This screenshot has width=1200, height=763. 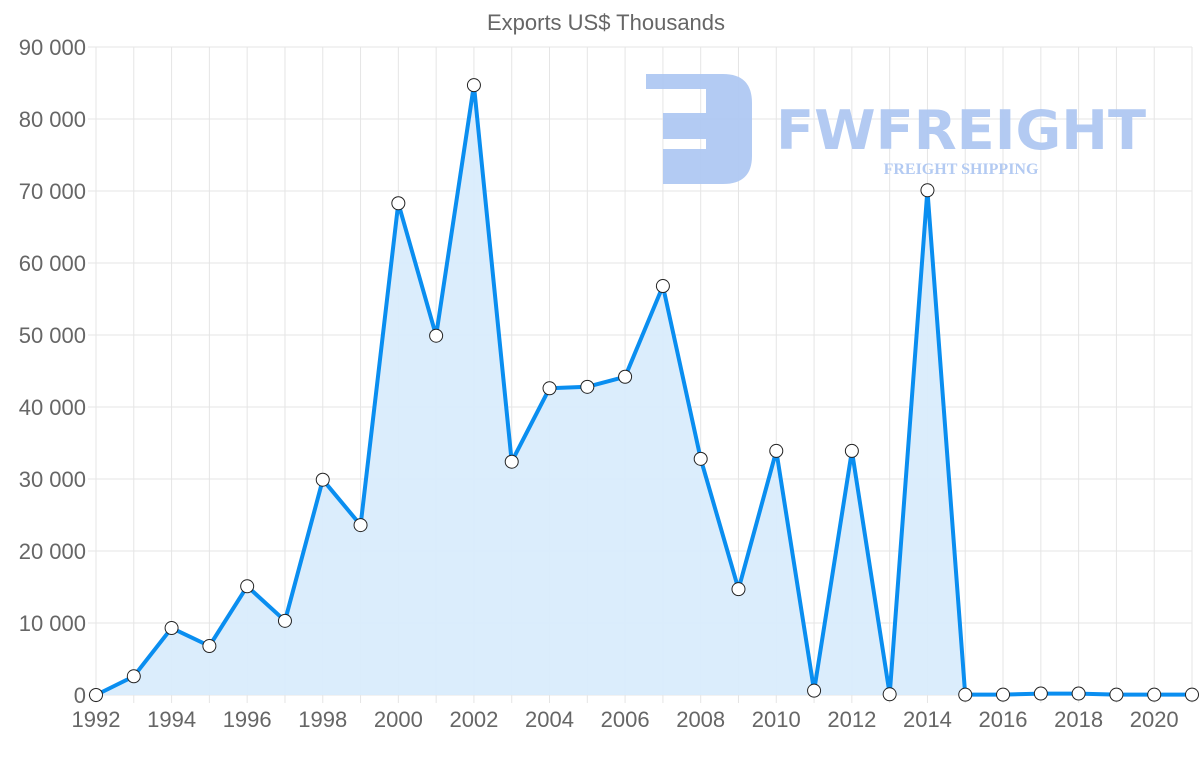 What do you see at coordinates (52, 407) in the screenshot?
I see `y-tick-label: 40 000` at bounding box center [52, 407].